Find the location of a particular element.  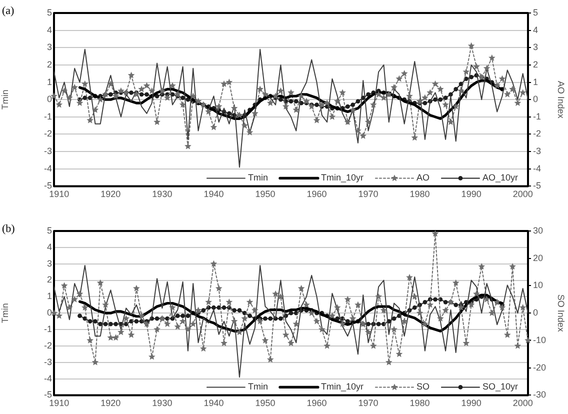

legend-label: SO is located at coordinates (423, 387).